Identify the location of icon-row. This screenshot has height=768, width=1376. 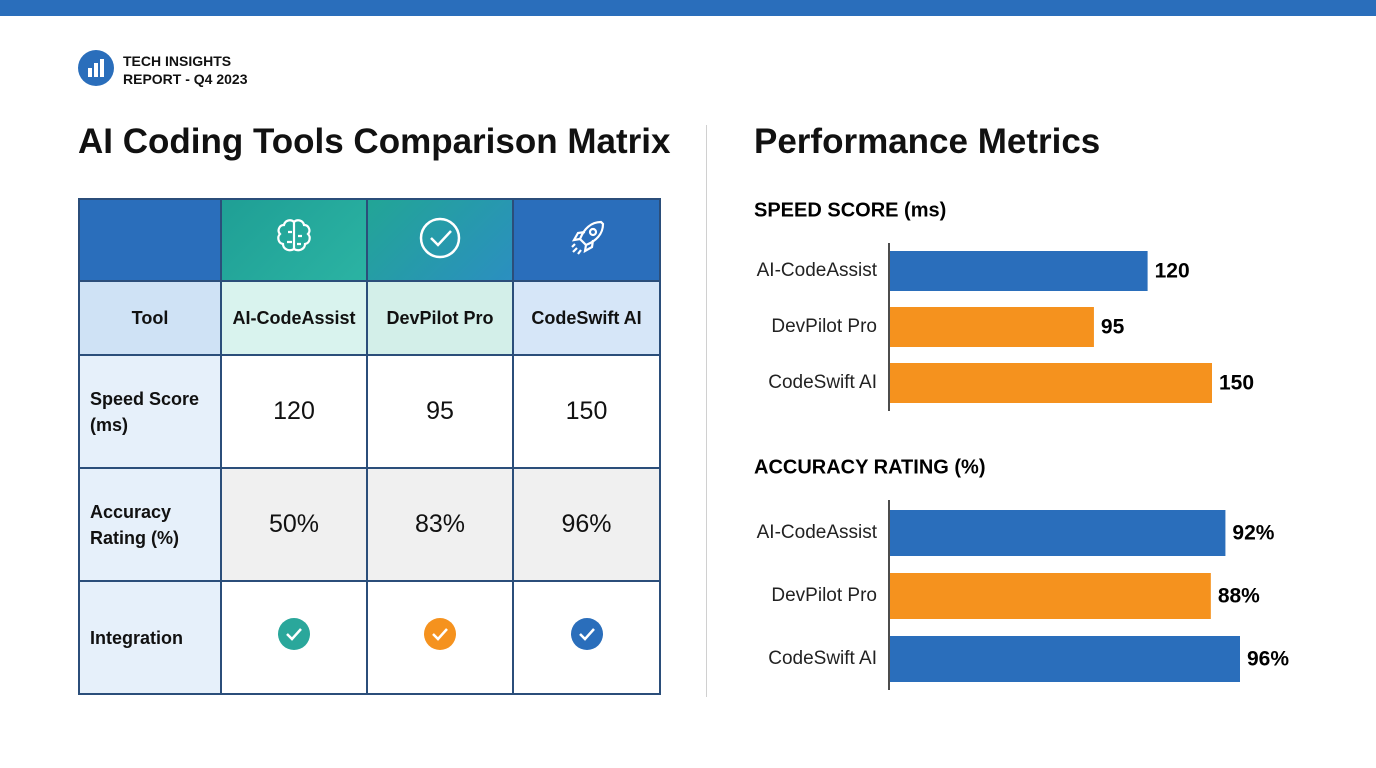
(369, 240).